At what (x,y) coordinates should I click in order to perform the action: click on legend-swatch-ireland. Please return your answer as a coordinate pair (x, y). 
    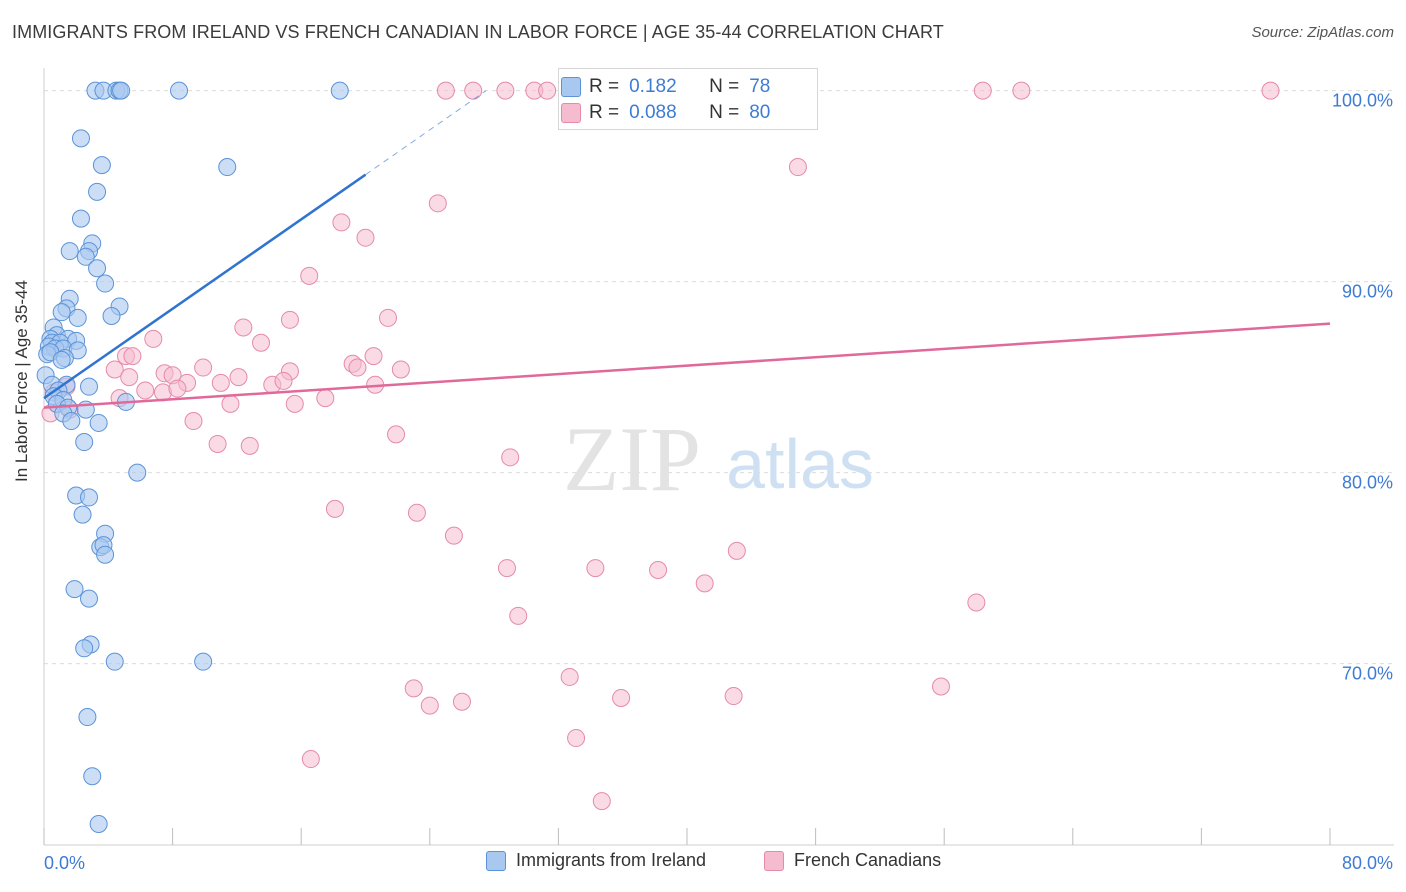
    Looking at the image, I should click on (496, 860).